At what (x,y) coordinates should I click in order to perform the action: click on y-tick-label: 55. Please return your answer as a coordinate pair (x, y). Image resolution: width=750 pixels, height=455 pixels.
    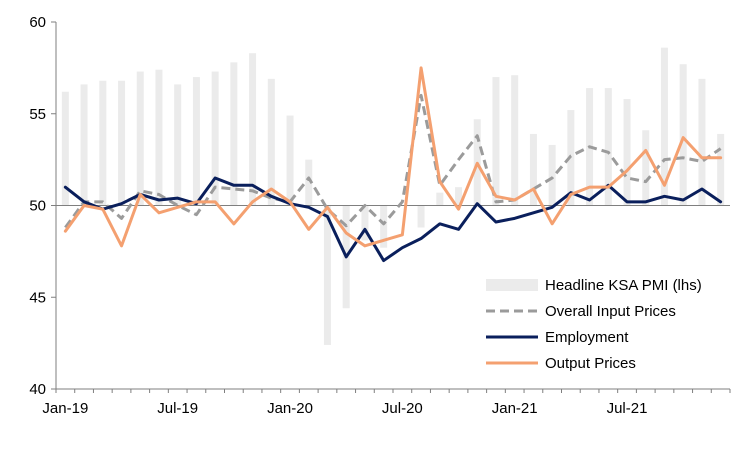
    Looking at the image, I should click on (37, 114).